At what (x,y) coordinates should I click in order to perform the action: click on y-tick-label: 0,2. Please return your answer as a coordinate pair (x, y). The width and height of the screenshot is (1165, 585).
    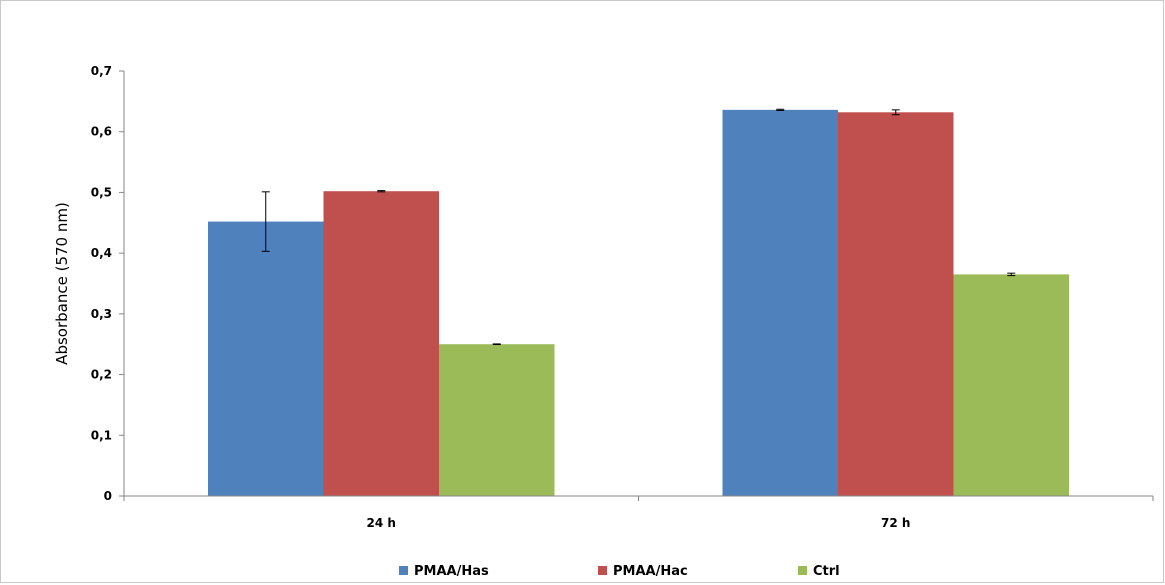
    Looking at the image, I should click on (101, 375).